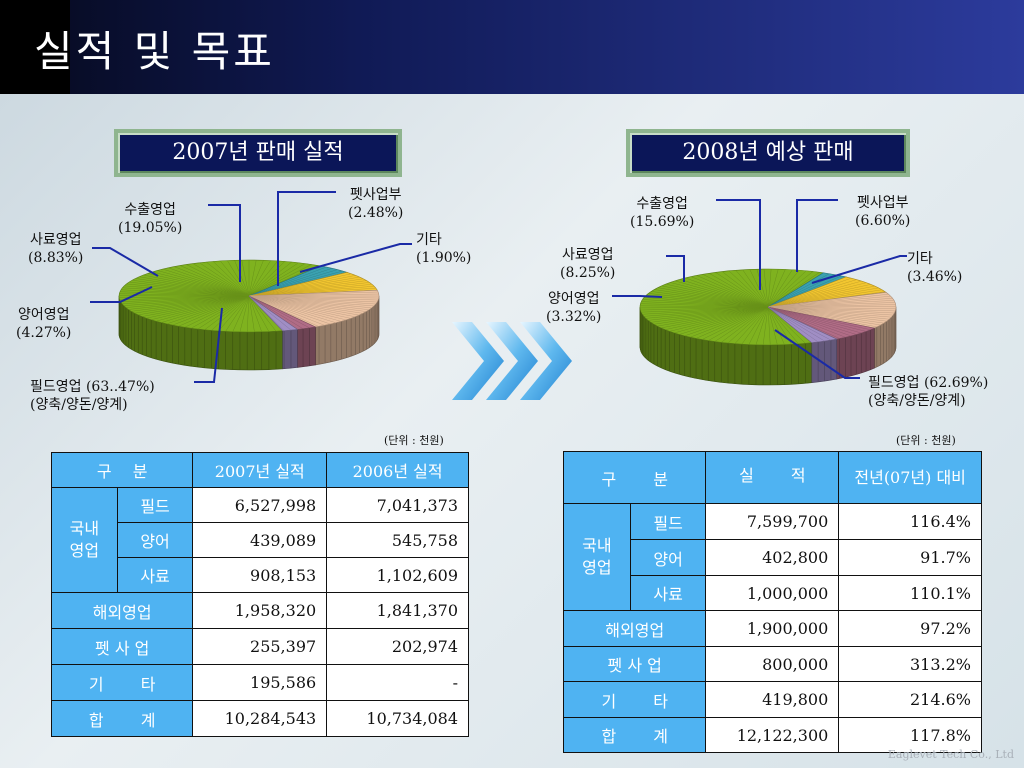  Describe the element at coordinates (260, 610) in the screenshot. I see `cell-value: 1,958,320` at that location.